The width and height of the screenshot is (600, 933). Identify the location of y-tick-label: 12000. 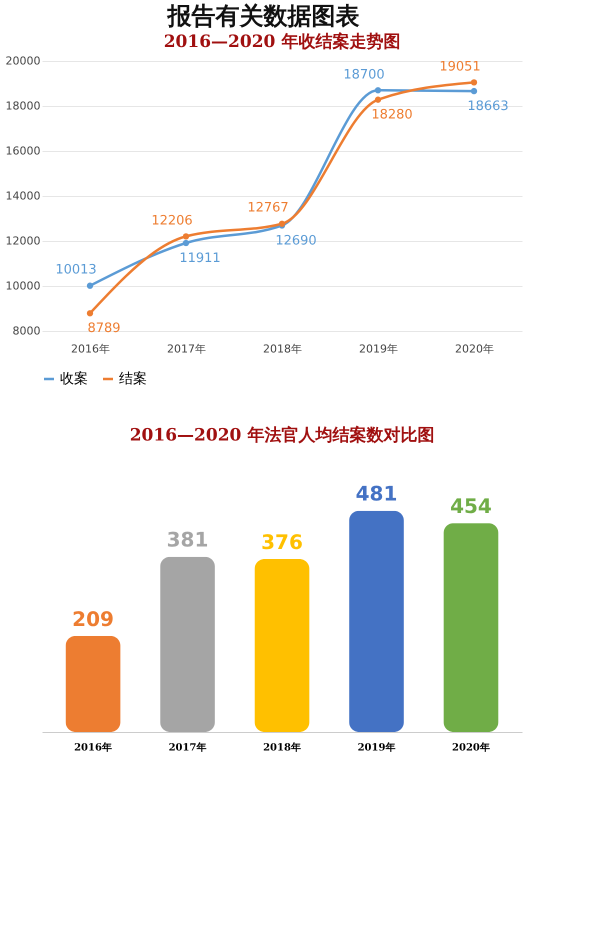
(23, 241).